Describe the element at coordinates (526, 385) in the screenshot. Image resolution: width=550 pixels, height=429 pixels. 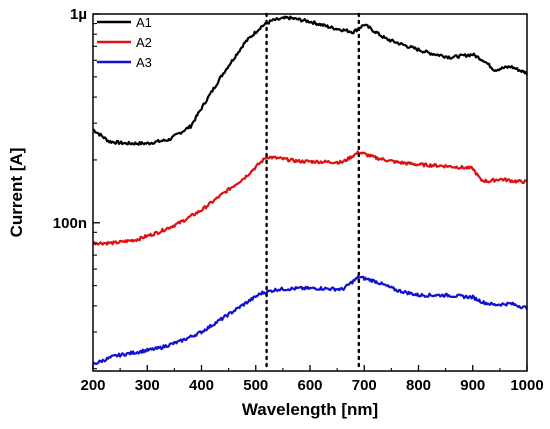
I see `x-tick-label: 1000` at that location.